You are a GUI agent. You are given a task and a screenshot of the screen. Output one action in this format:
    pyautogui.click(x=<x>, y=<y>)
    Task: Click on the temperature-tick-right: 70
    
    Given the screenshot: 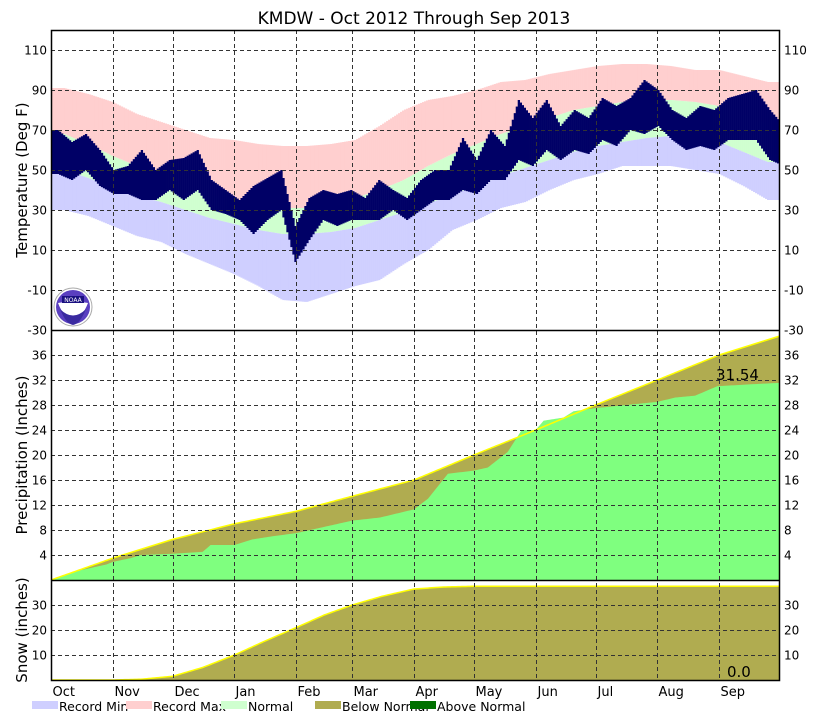 What is the action you would take?
    pyautogui.click(x=791, y=131)
    